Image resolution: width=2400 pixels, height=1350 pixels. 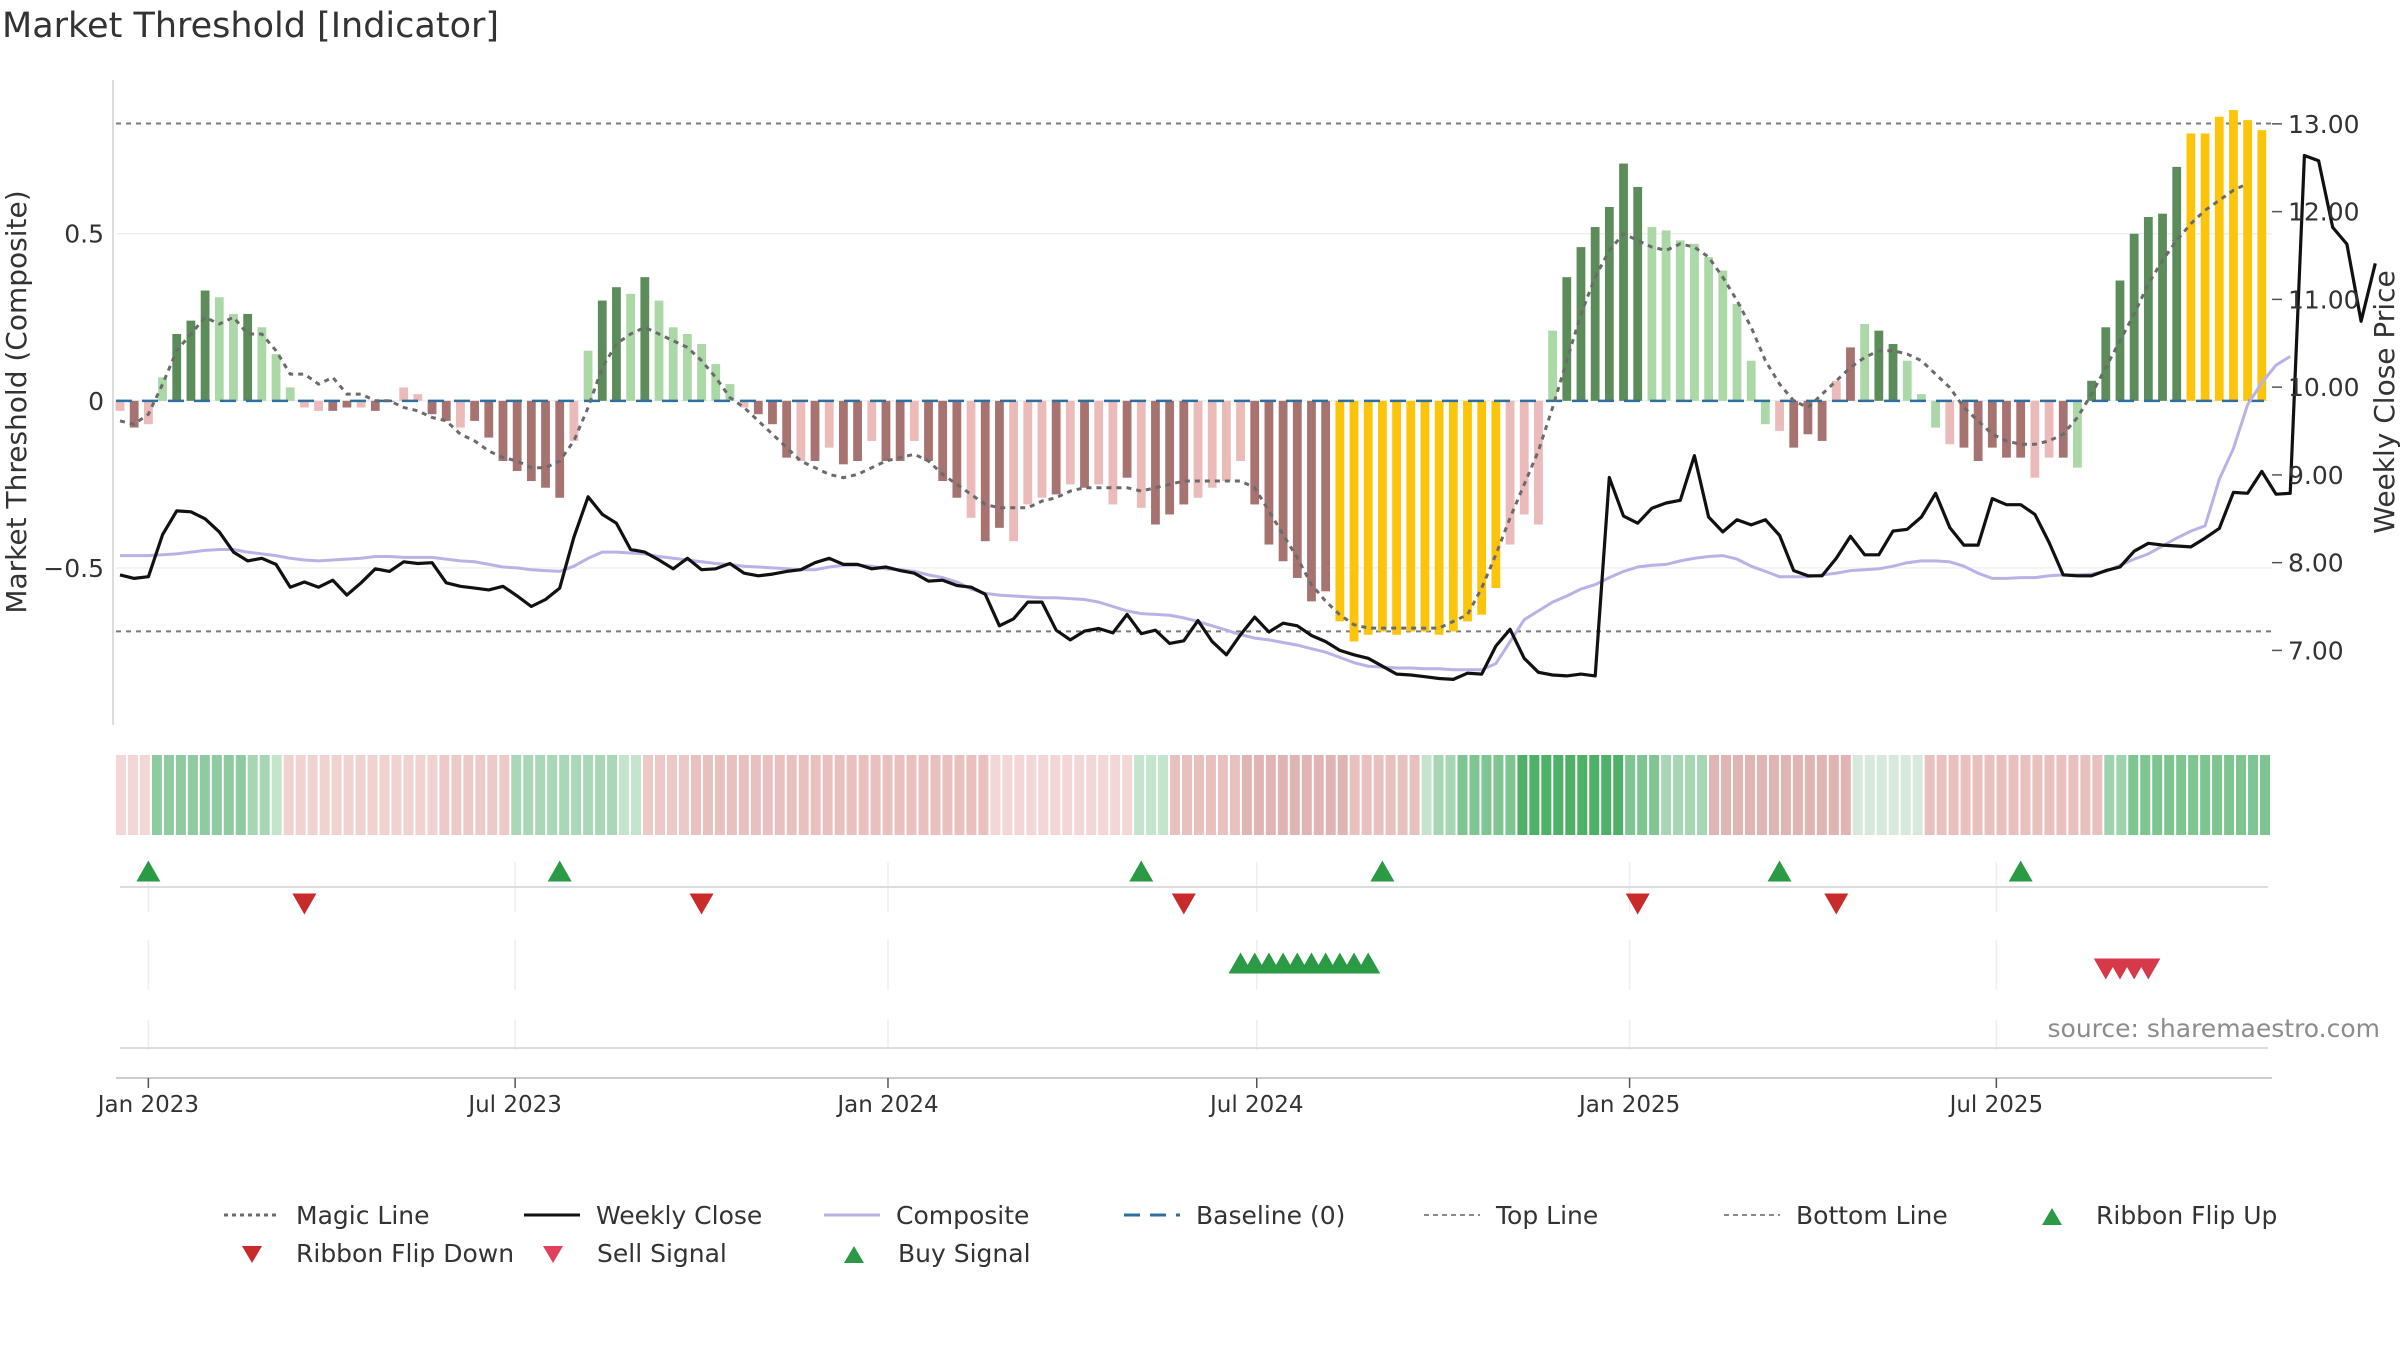 What do you see at coordinates (2324, 299) in the screenshot?
I see `y2-tick-label: 11.00` at bounding box center [2324, 299].